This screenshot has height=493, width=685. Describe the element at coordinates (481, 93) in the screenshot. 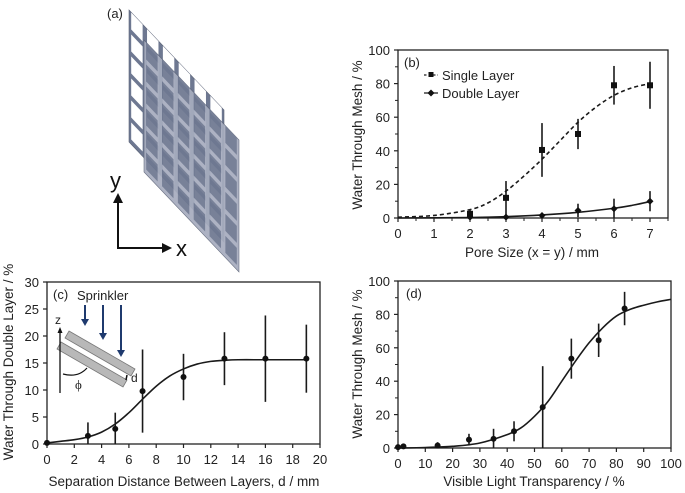

I see `legend-double-layer-label: Double Layer` at that location.